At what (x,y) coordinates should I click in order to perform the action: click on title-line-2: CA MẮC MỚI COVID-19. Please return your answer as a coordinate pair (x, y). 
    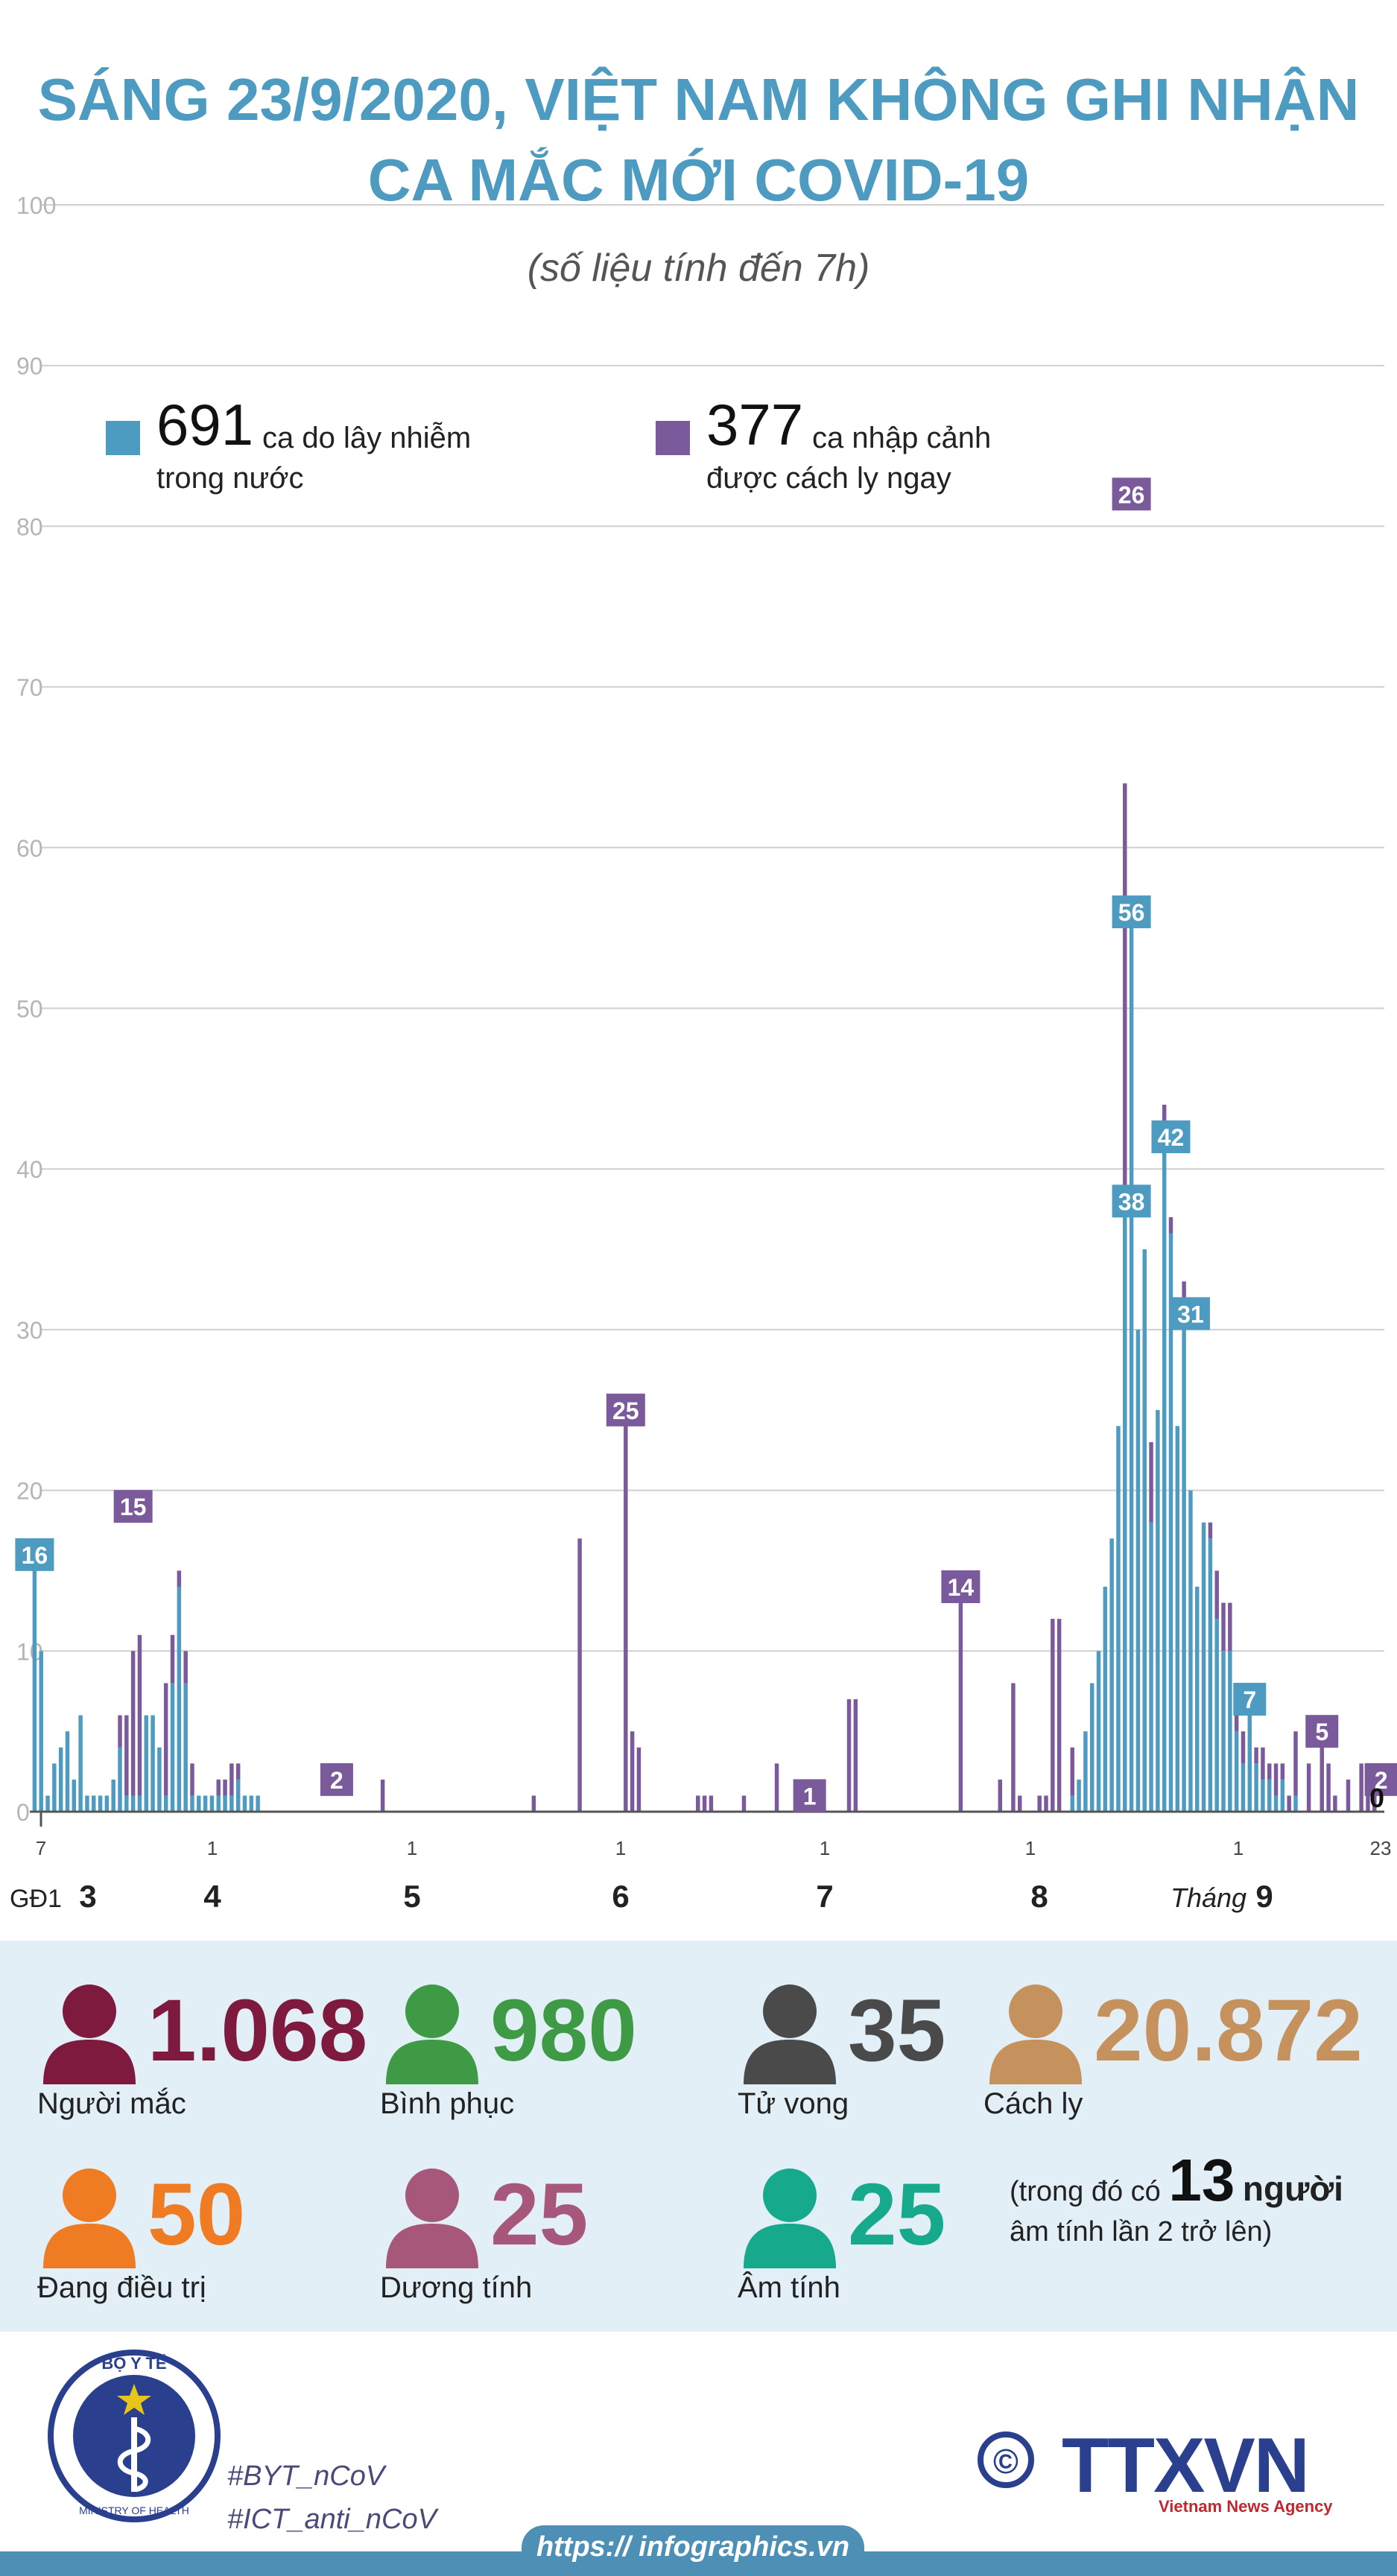
    Looking at the image, I should click on (698, 180).